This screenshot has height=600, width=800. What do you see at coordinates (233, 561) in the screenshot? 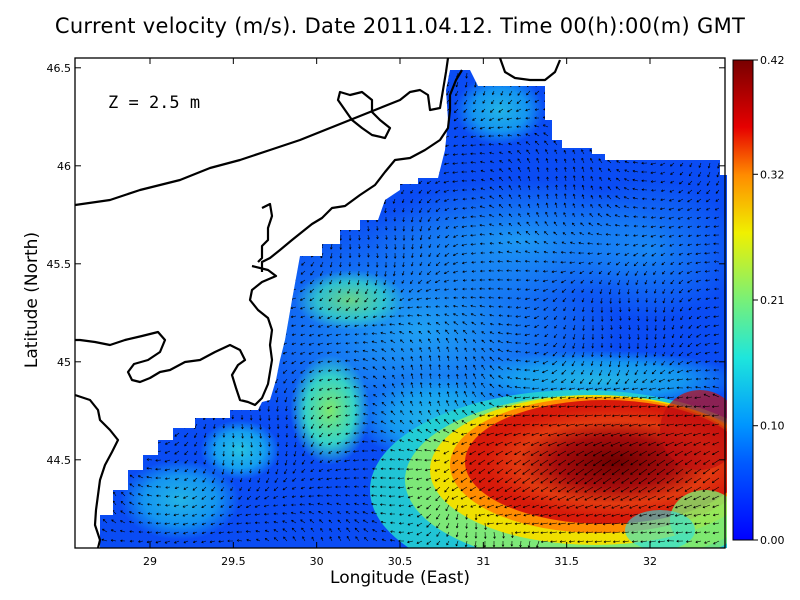
I see `x-tick-label: 29.5` at bounding box center [233, 561].